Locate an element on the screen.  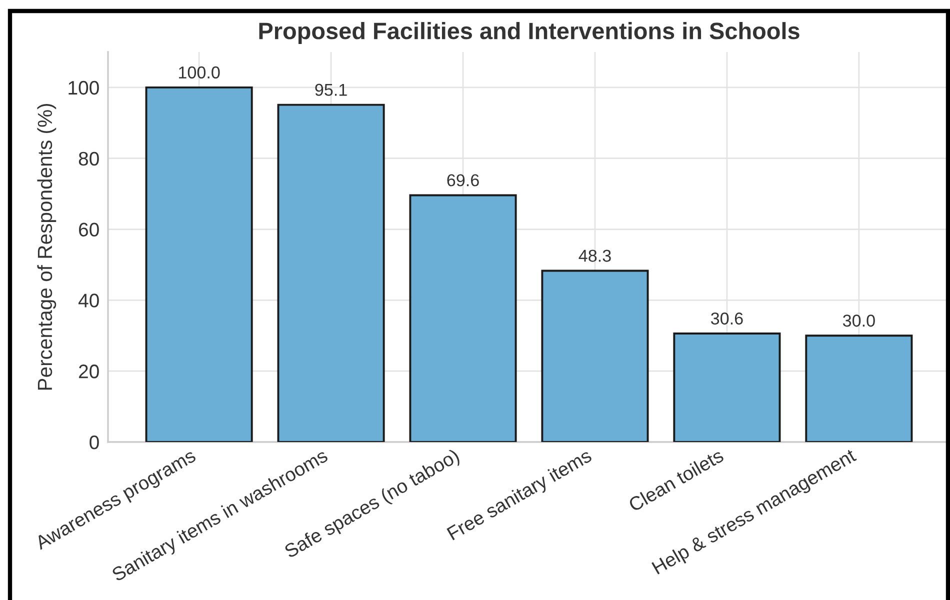
y-tick-label: 100 is located at coordinates (83, 87).